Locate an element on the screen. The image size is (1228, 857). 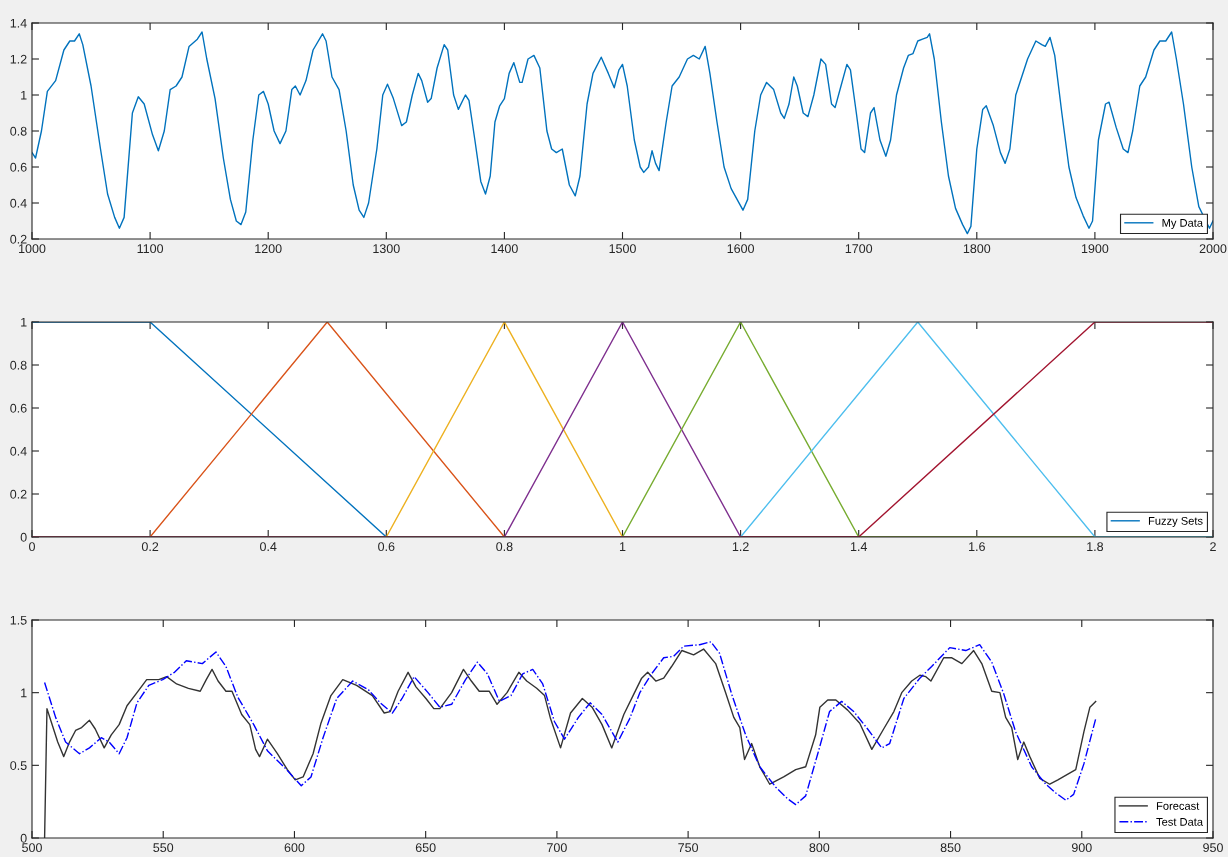
x-tick-label: 1.4 is located at coordinates (859, 546).